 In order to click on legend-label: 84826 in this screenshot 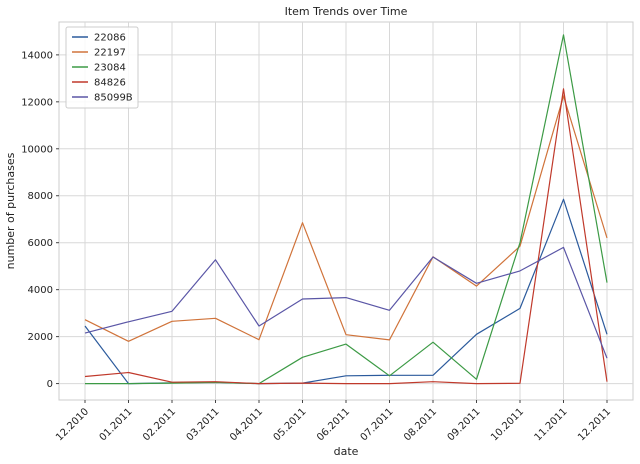, I will do `click(110, 83)`.